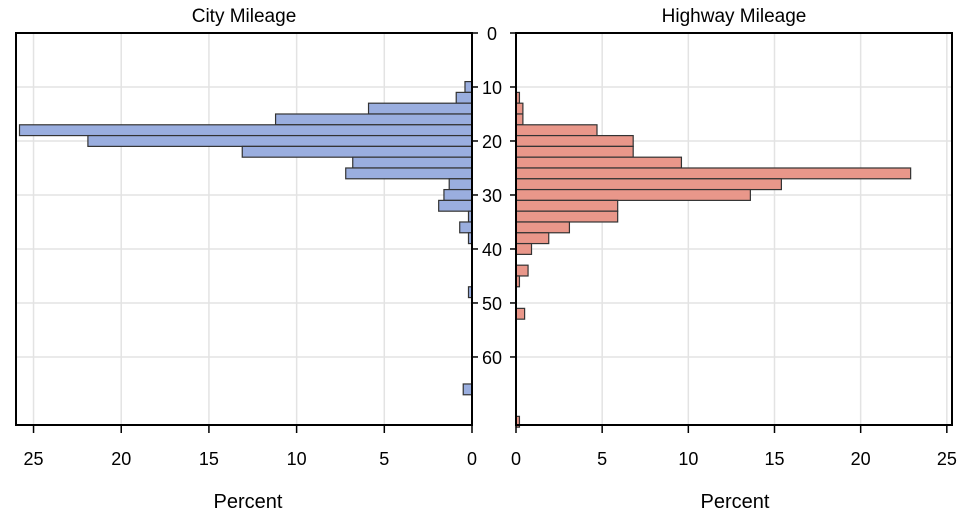 The width and height of the screenshot is (974, 516). What do you see at coordinates (472, 459) in the screenshot?
I see `city-x-tick-label: 0` at bounding box center [472, 459].